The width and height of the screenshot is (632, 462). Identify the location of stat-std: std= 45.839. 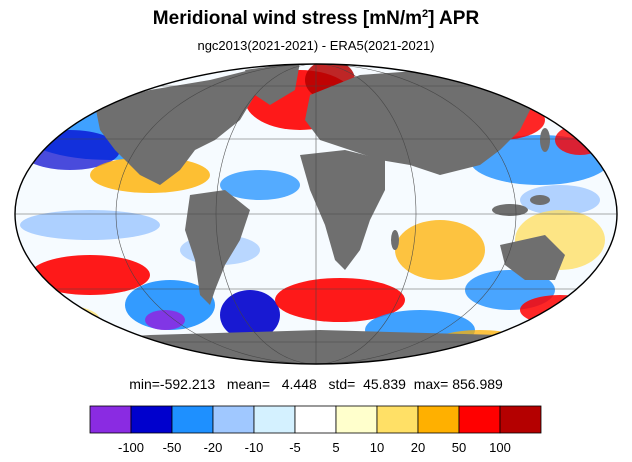
(367, 384).